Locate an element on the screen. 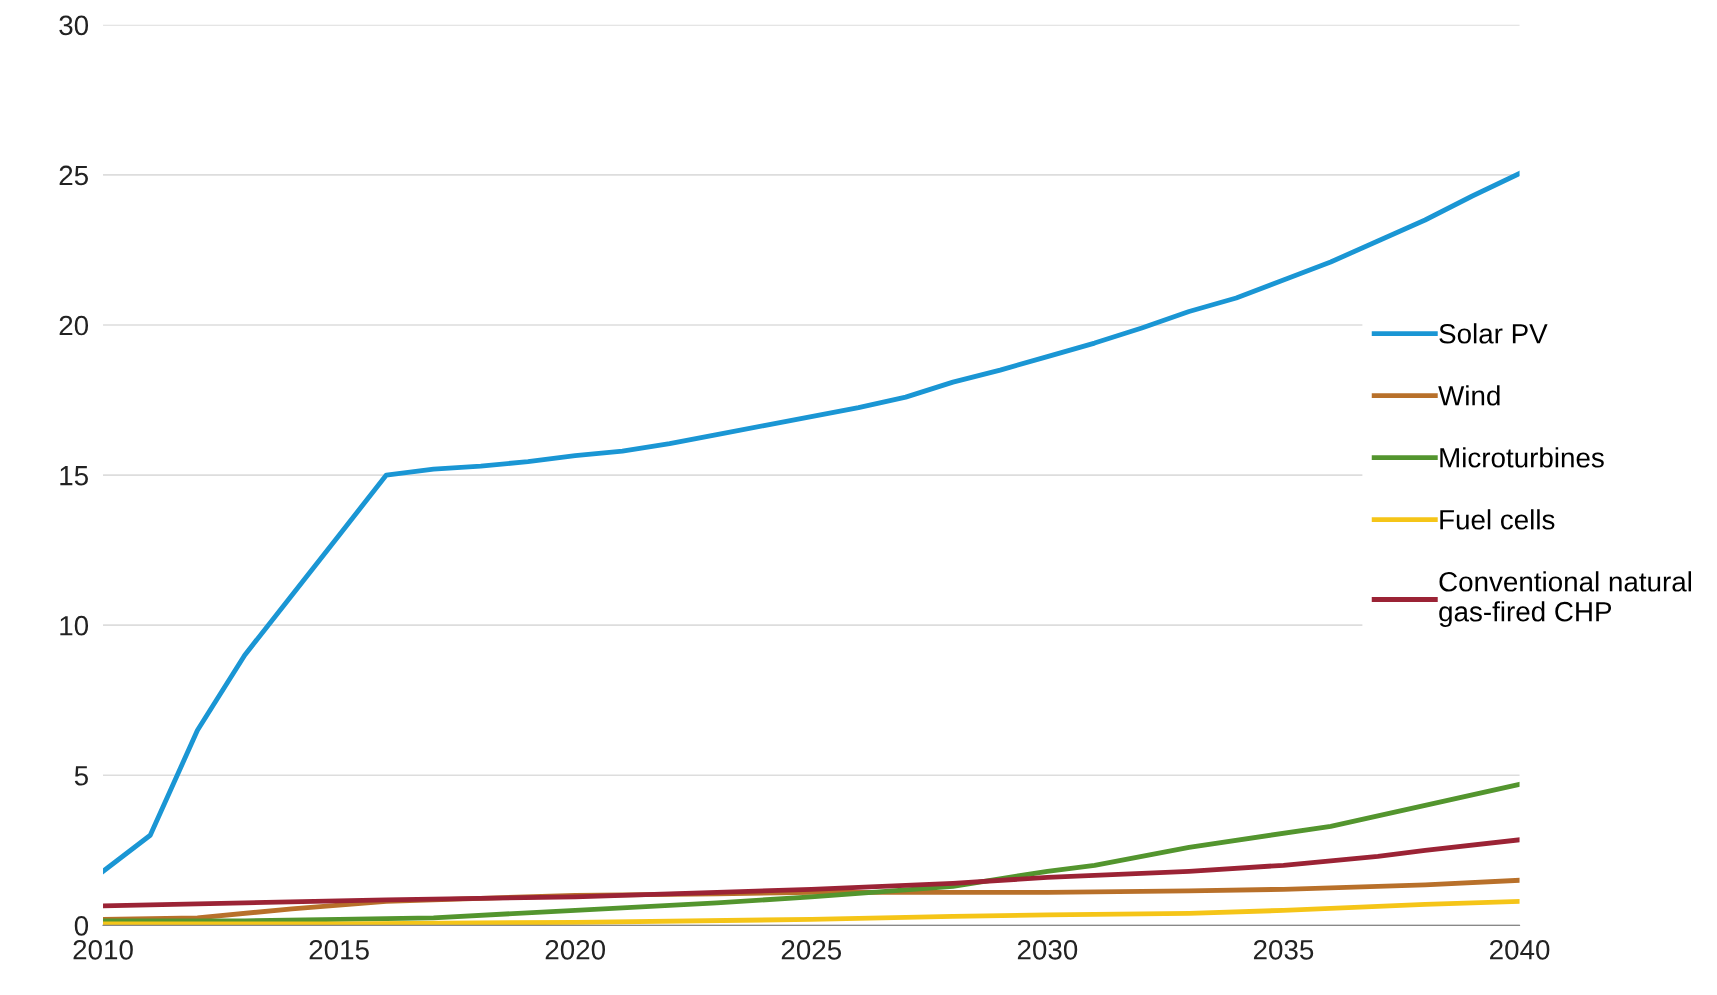 The height and width of the screenshot is (995, 1717). y-tick-label: 15 is located at coordinates (74, 476).